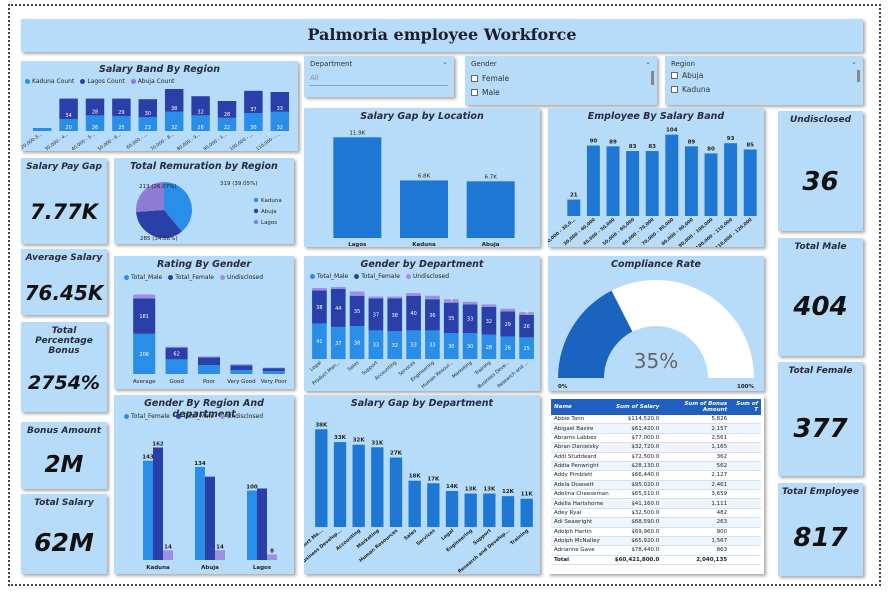 This screenshot has height=592, width=889. I want to click on gauge-max-label: 100%, so click(745, 387).